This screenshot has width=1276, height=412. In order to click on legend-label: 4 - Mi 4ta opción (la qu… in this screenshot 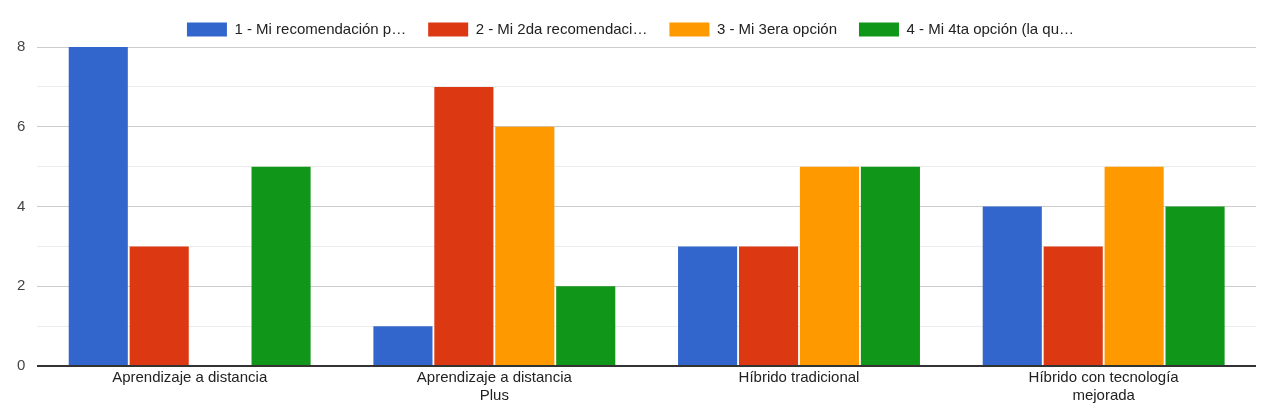, I will do `click(990, 28)`.